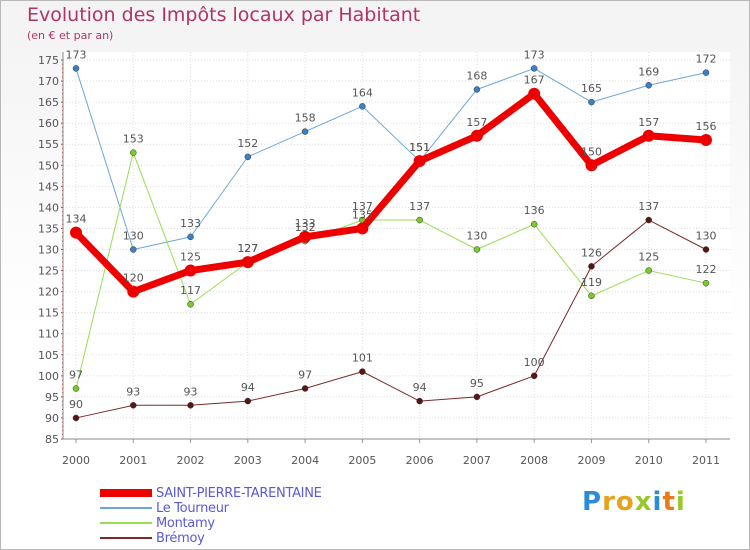 This screenshot has height=550, width=750. What do you see at coordinates (126, 493) in the screenshot?
I see `legend-swatch-saint-pierre-tarentaine` at bounding box center [126, 493].